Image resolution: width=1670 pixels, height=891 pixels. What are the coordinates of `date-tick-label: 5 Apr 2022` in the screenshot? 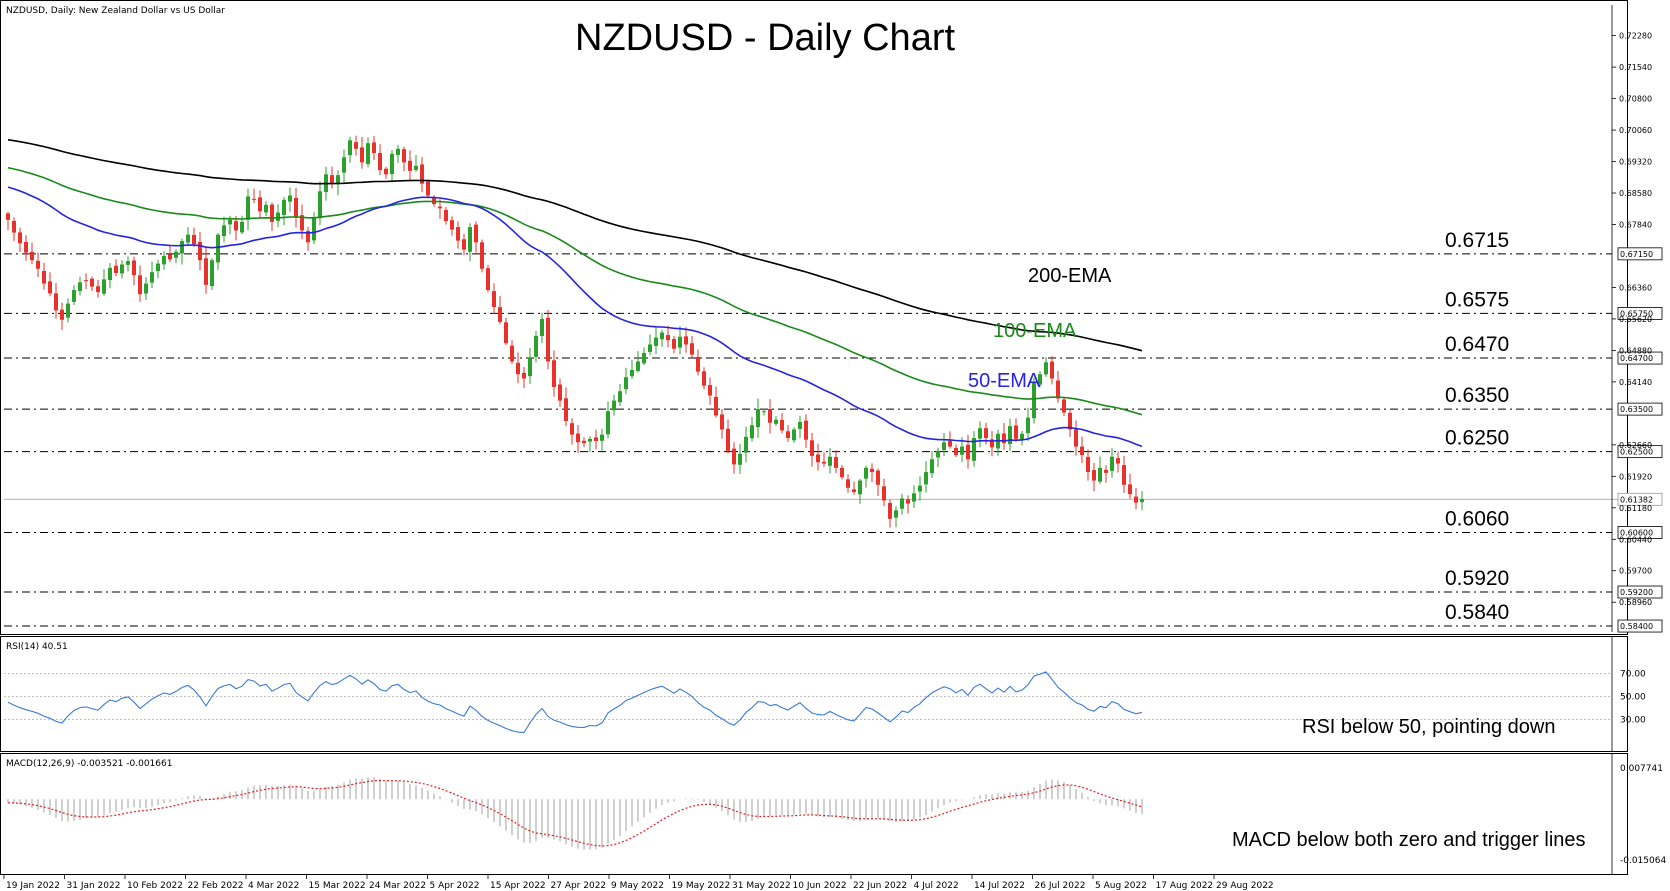 It's located at (455, 886).